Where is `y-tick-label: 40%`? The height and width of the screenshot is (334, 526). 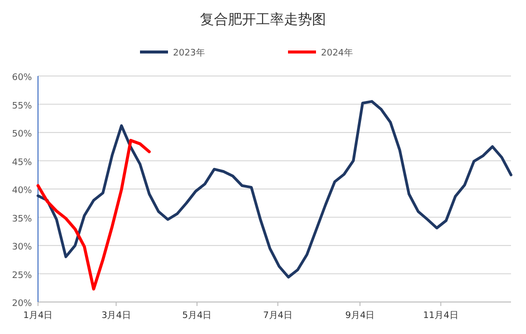
y-tick-label: 40% is located at coordinates (22, 191).